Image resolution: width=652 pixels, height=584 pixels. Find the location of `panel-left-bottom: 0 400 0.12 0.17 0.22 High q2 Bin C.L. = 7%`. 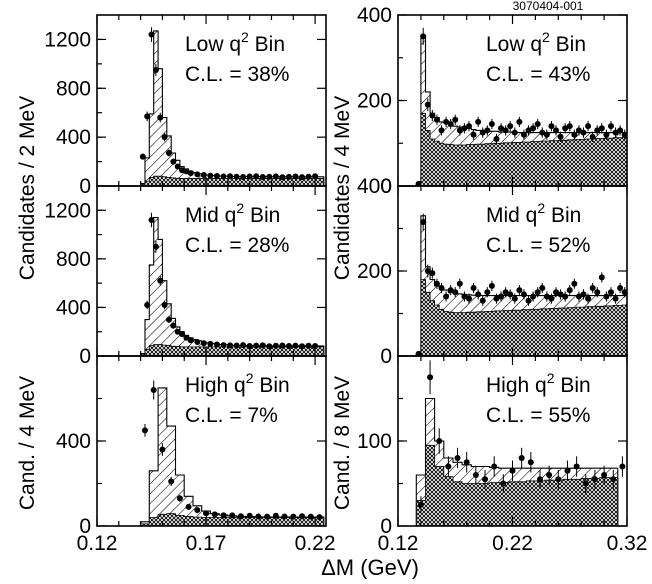

panel-left-bottom: 0 400 0.12 0.17 0.22 High q2 Bin C.L. = 7% is located at coordinates (196, 455).